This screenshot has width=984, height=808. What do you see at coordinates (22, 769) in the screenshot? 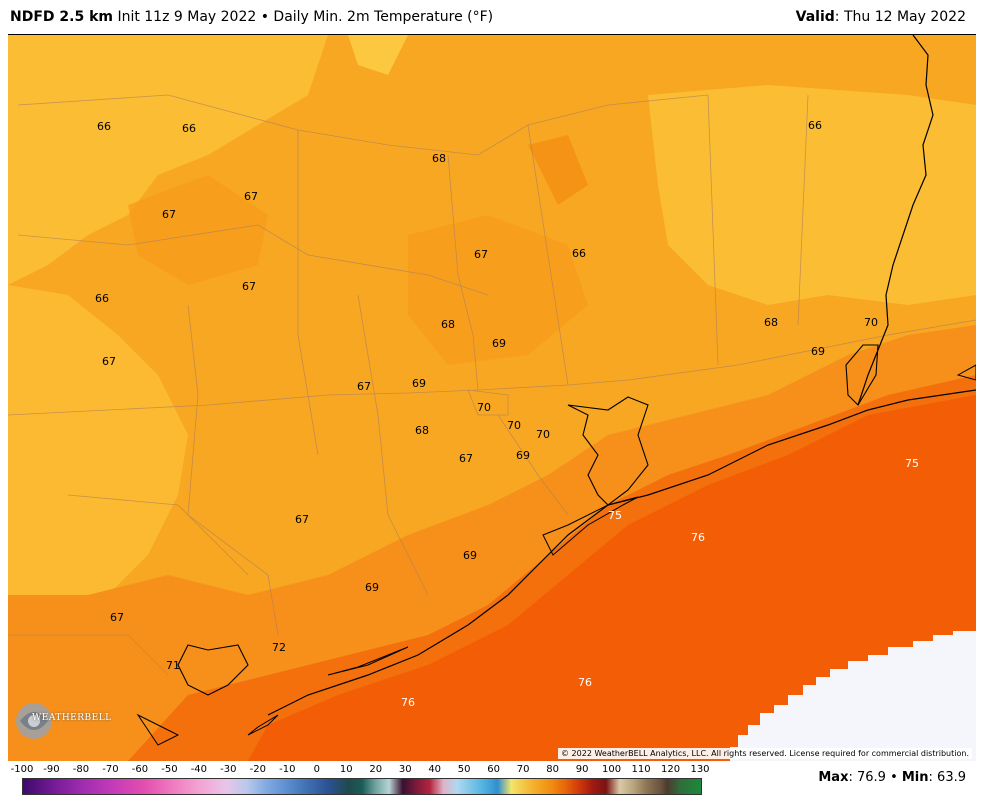
I see `colorbar-tick-label: -100` at bounding box center [22, 769].